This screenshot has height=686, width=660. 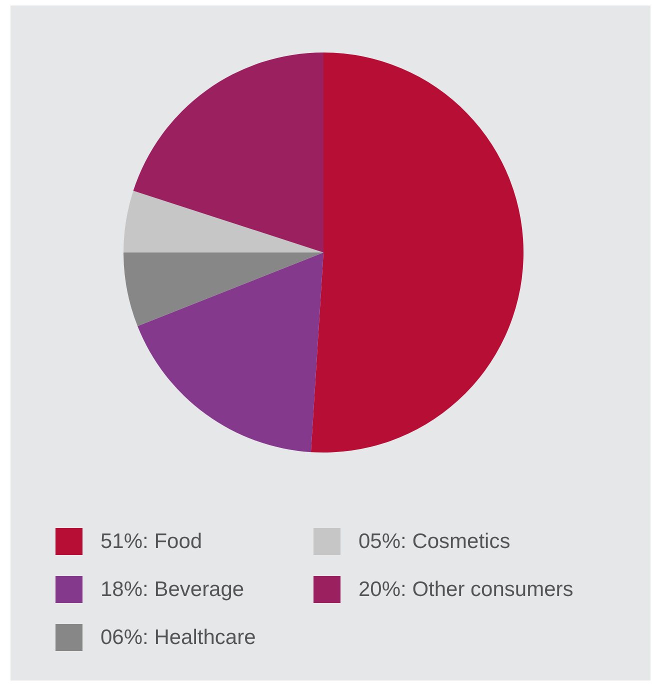 I want to click on legend-label: 20%: Other consumers, so click(x=466, y=589).